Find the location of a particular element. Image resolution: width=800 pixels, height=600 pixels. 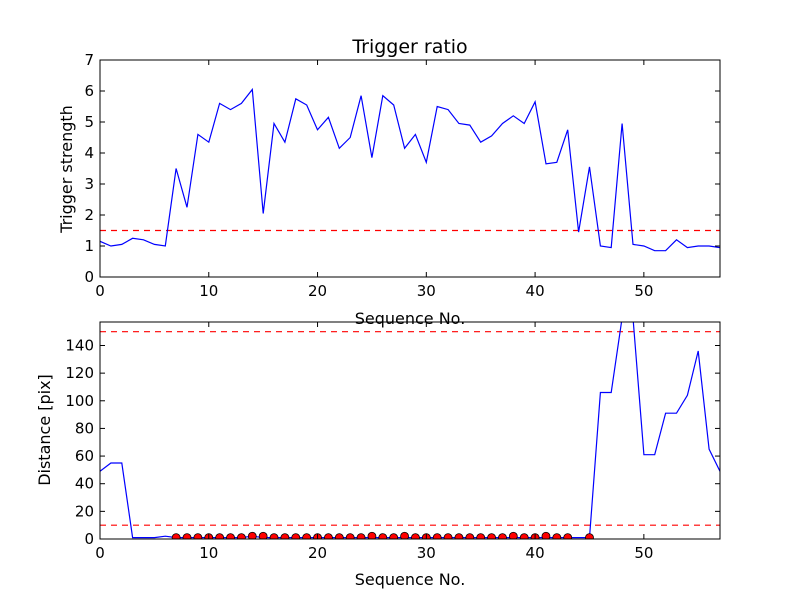

top-chart-title: Trigger ratio is located at coordinates (409, 47).